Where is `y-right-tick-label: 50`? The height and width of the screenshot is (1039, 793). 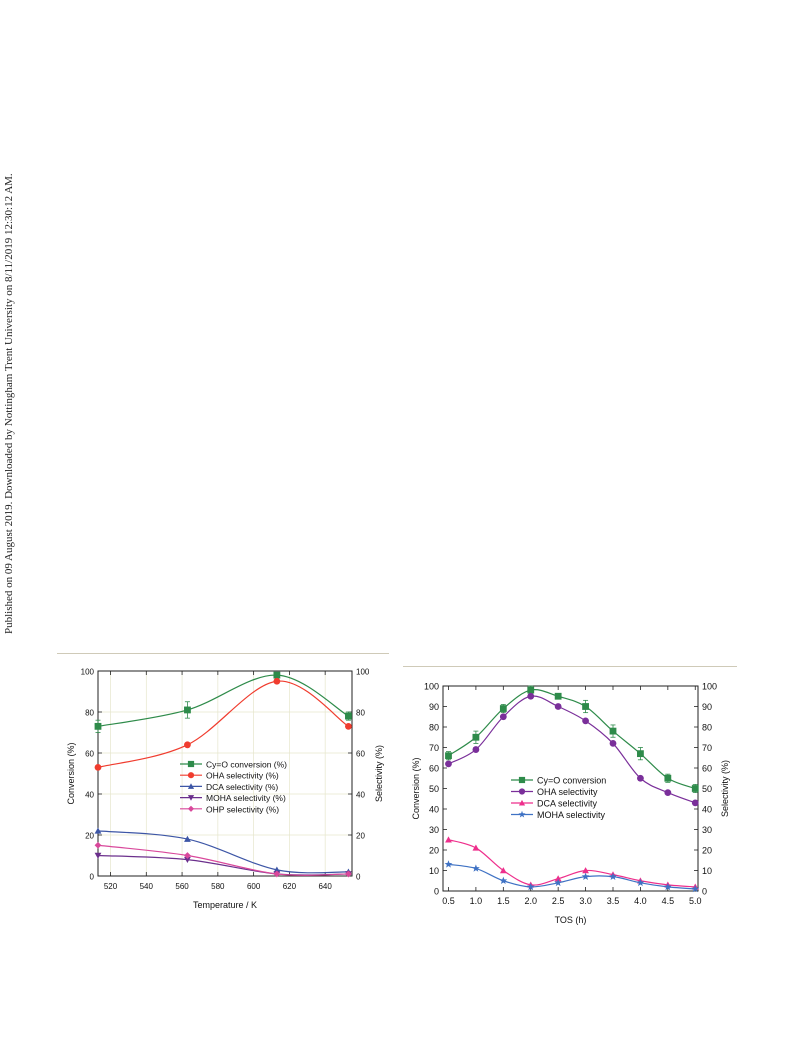
y-right-tick-label: 50 is located at coordinates (707, 789).